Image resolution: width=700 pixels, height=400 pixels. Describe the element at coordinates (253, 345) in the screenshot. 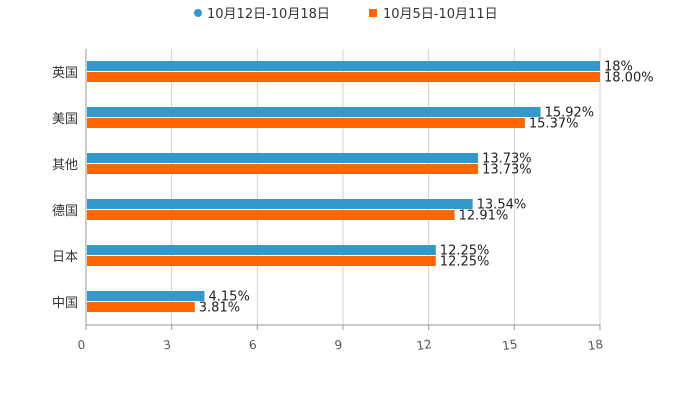

I see `x-tick-label-2: 6` at that location.